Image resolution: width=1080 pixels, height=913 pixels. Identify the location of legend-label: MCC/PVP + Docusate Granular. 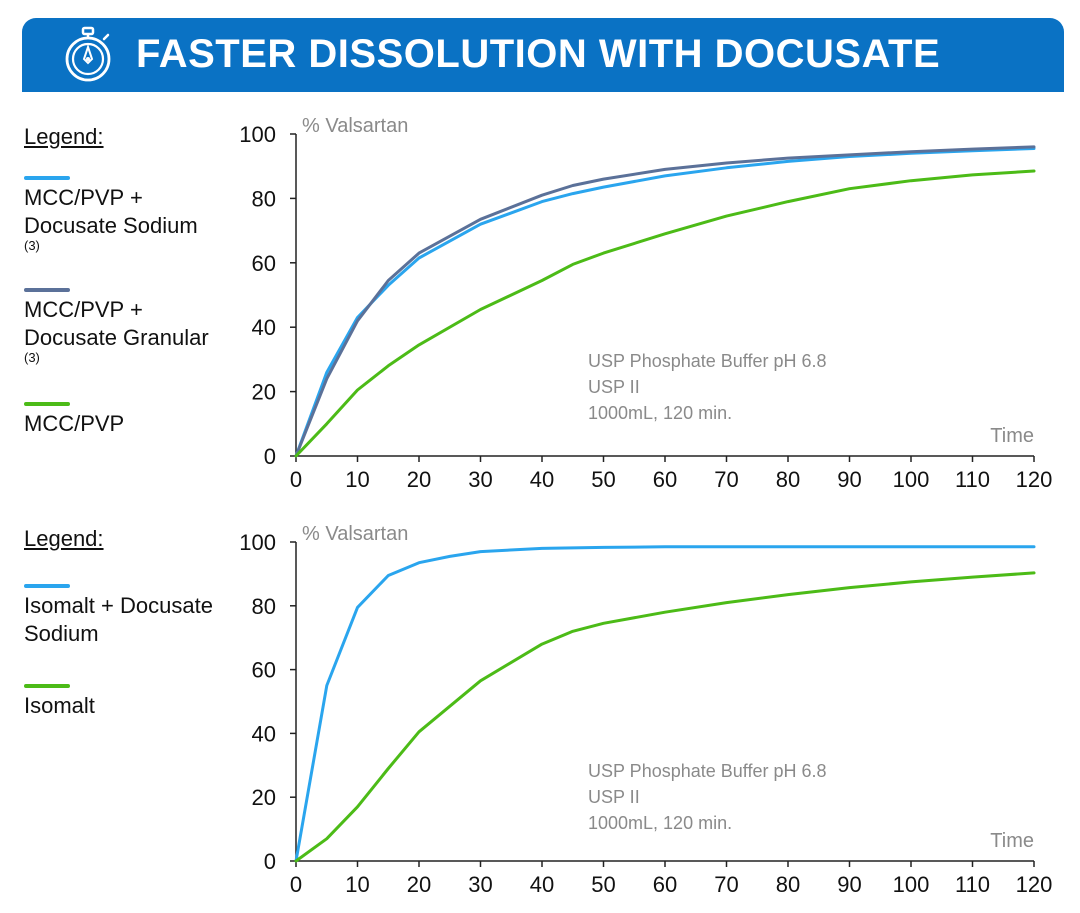
(116, 323).